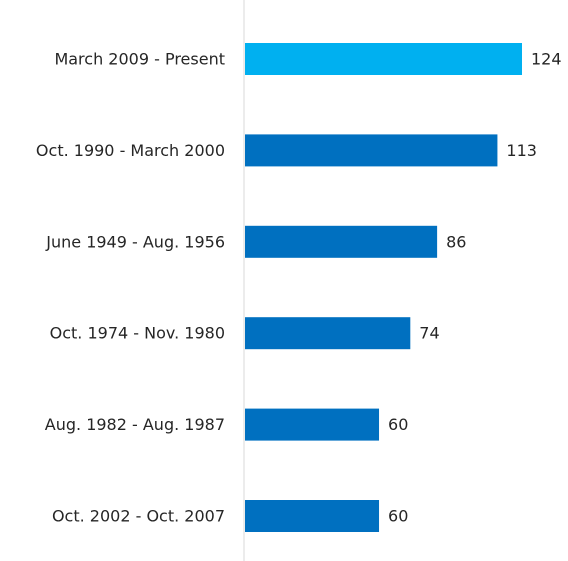  Describe the element at coordinates (138, 516) in the screenshot. I see `category-label-6: Oct. 2002 - Oct. 2007` at that location.